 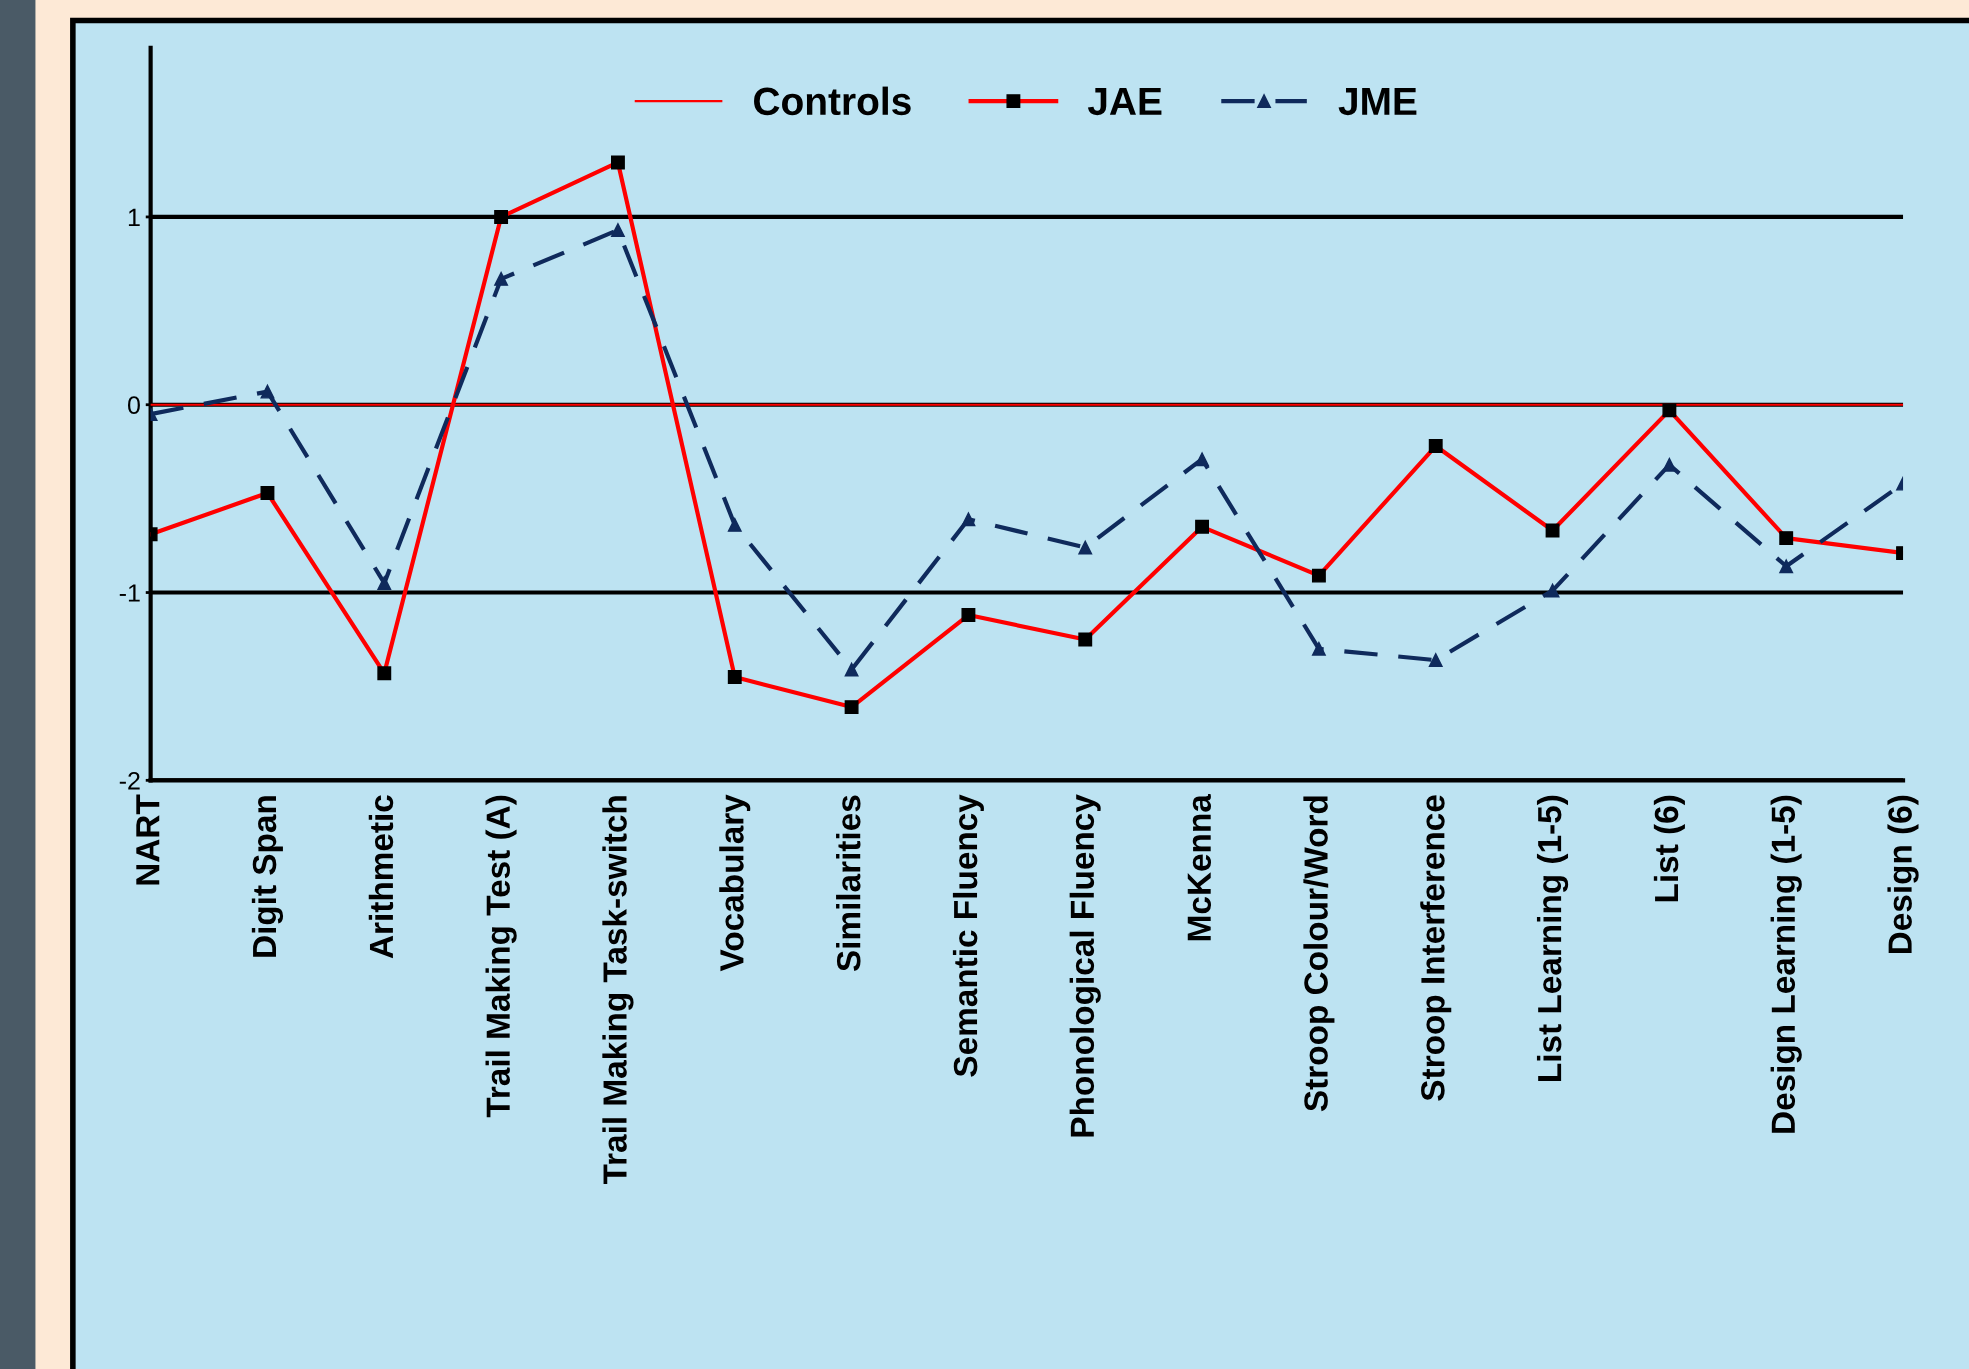 What do you see at coordinates (848, 883) in the screenshot?
I see `x-tick-label: Similarities` at bounding box center [848, 883].